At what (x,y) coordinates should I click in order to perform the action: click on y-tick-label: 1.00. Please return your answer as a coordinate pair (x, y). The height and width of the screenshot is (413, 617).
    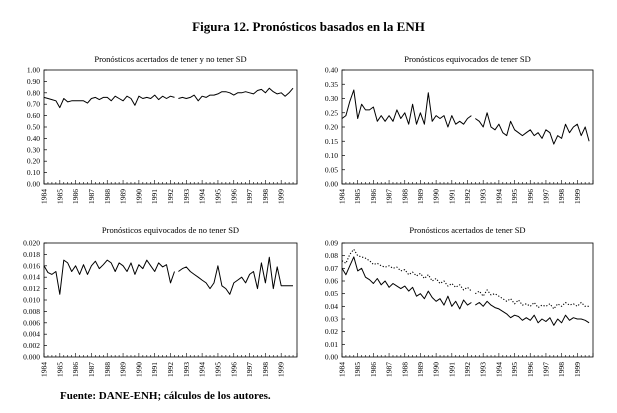
    Looking at the image, I should click on (33, 70).